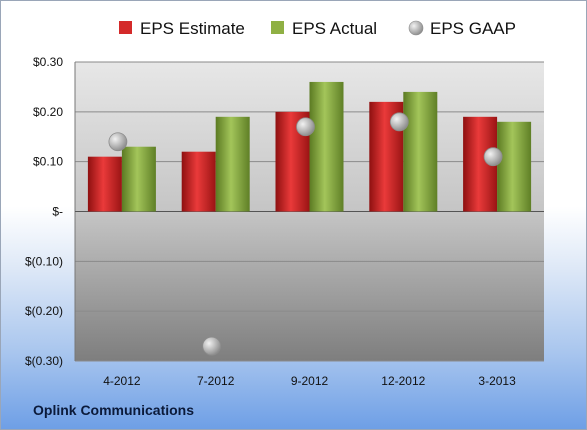 Image resolution: width=587 pixels, height=430 pixels. Describe the element at coordinates (114, 410) in the screenshot. I see `company-name: Oplink Communications` at that location.